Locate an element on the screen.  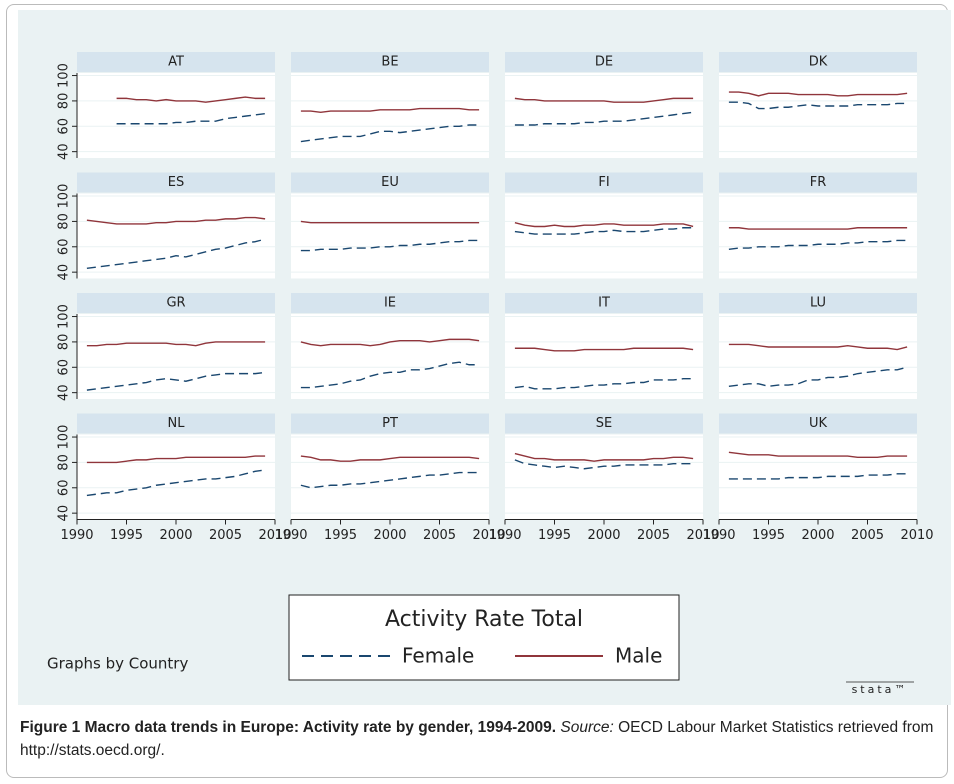
panel: ES 40 60 80 100 is located at coordinates (166, 226).